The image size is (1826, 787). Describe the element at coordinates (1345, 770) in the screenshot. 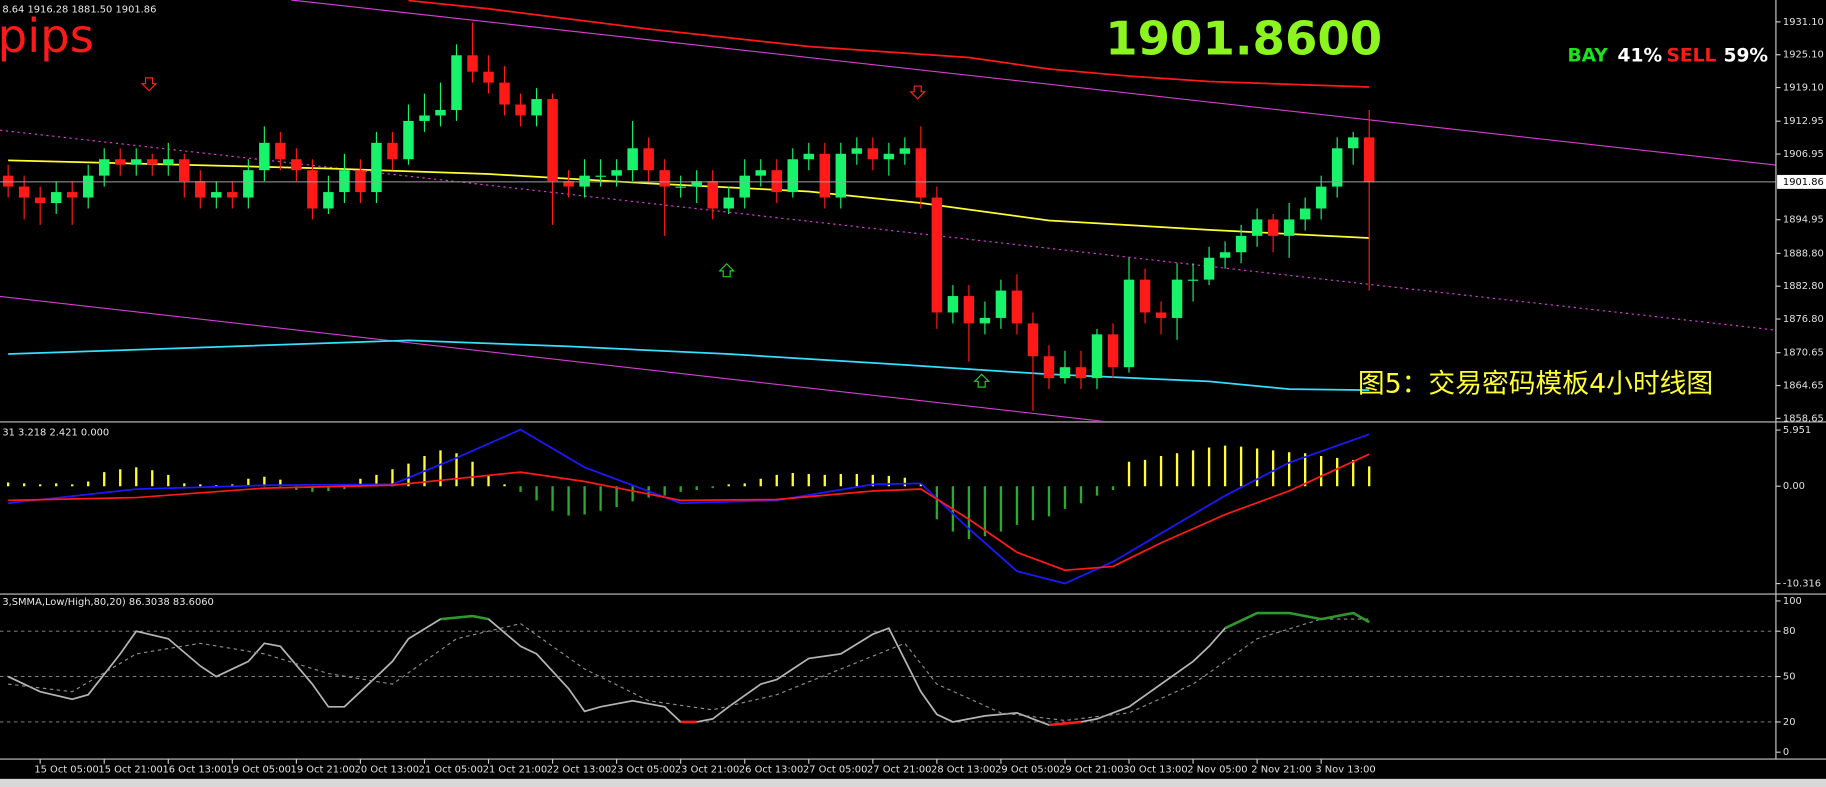

I see `x-tick-label: 3 Nov 13:00` at that location.